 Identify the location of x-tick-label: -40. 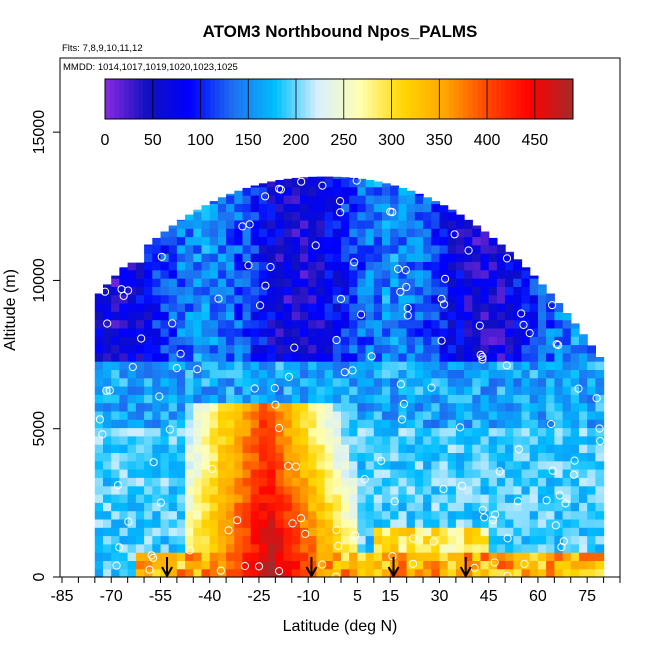
(209, 596).